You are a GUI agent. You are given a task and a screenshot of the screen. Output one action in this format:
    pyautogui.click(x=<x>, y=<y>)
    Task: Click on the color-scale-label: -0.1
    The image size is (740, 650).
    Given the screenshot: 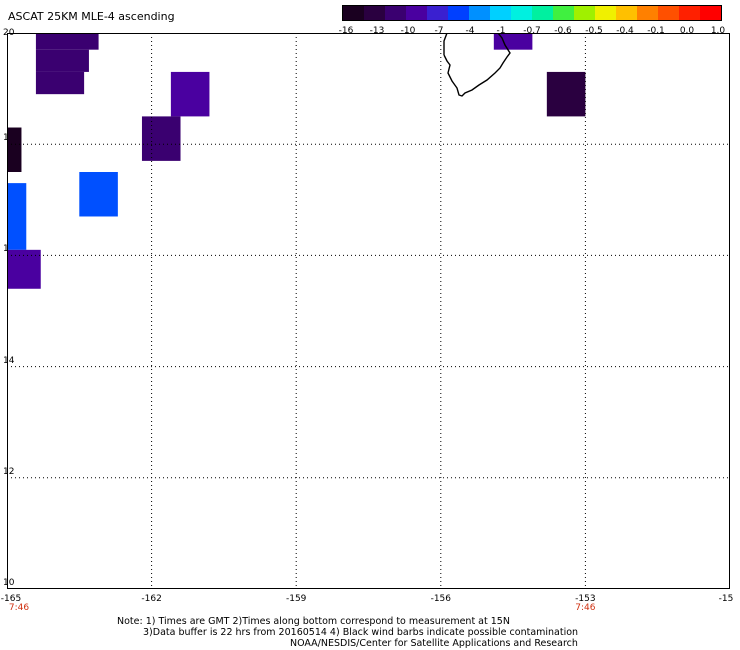 What is the action you would take?
    pyautogui.click(x=656, y=31)
    